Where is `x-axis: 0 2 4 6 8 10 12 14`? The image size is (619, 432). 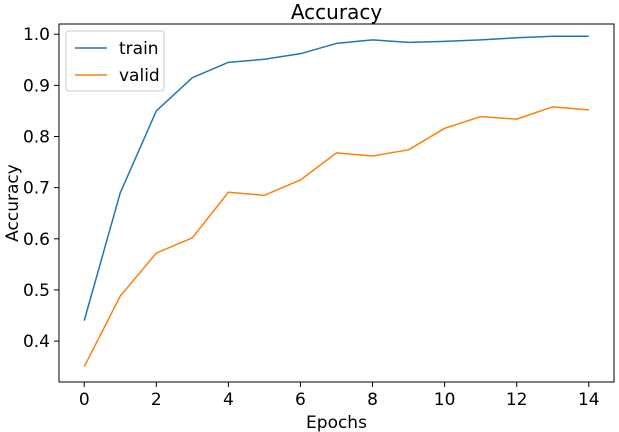 x-axis: 0 2 4 6 8 10 12 14 is located at coordinates (339, 396).